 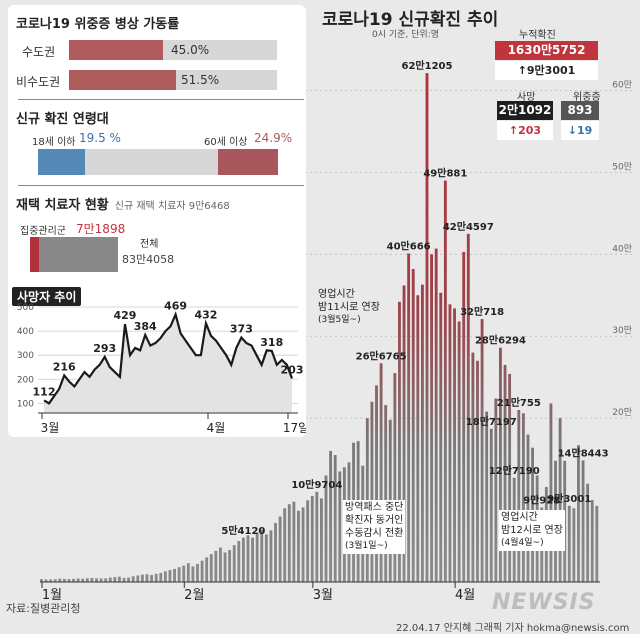 I want to click on y-tick-label: 30만, so click(x=622, y=330).